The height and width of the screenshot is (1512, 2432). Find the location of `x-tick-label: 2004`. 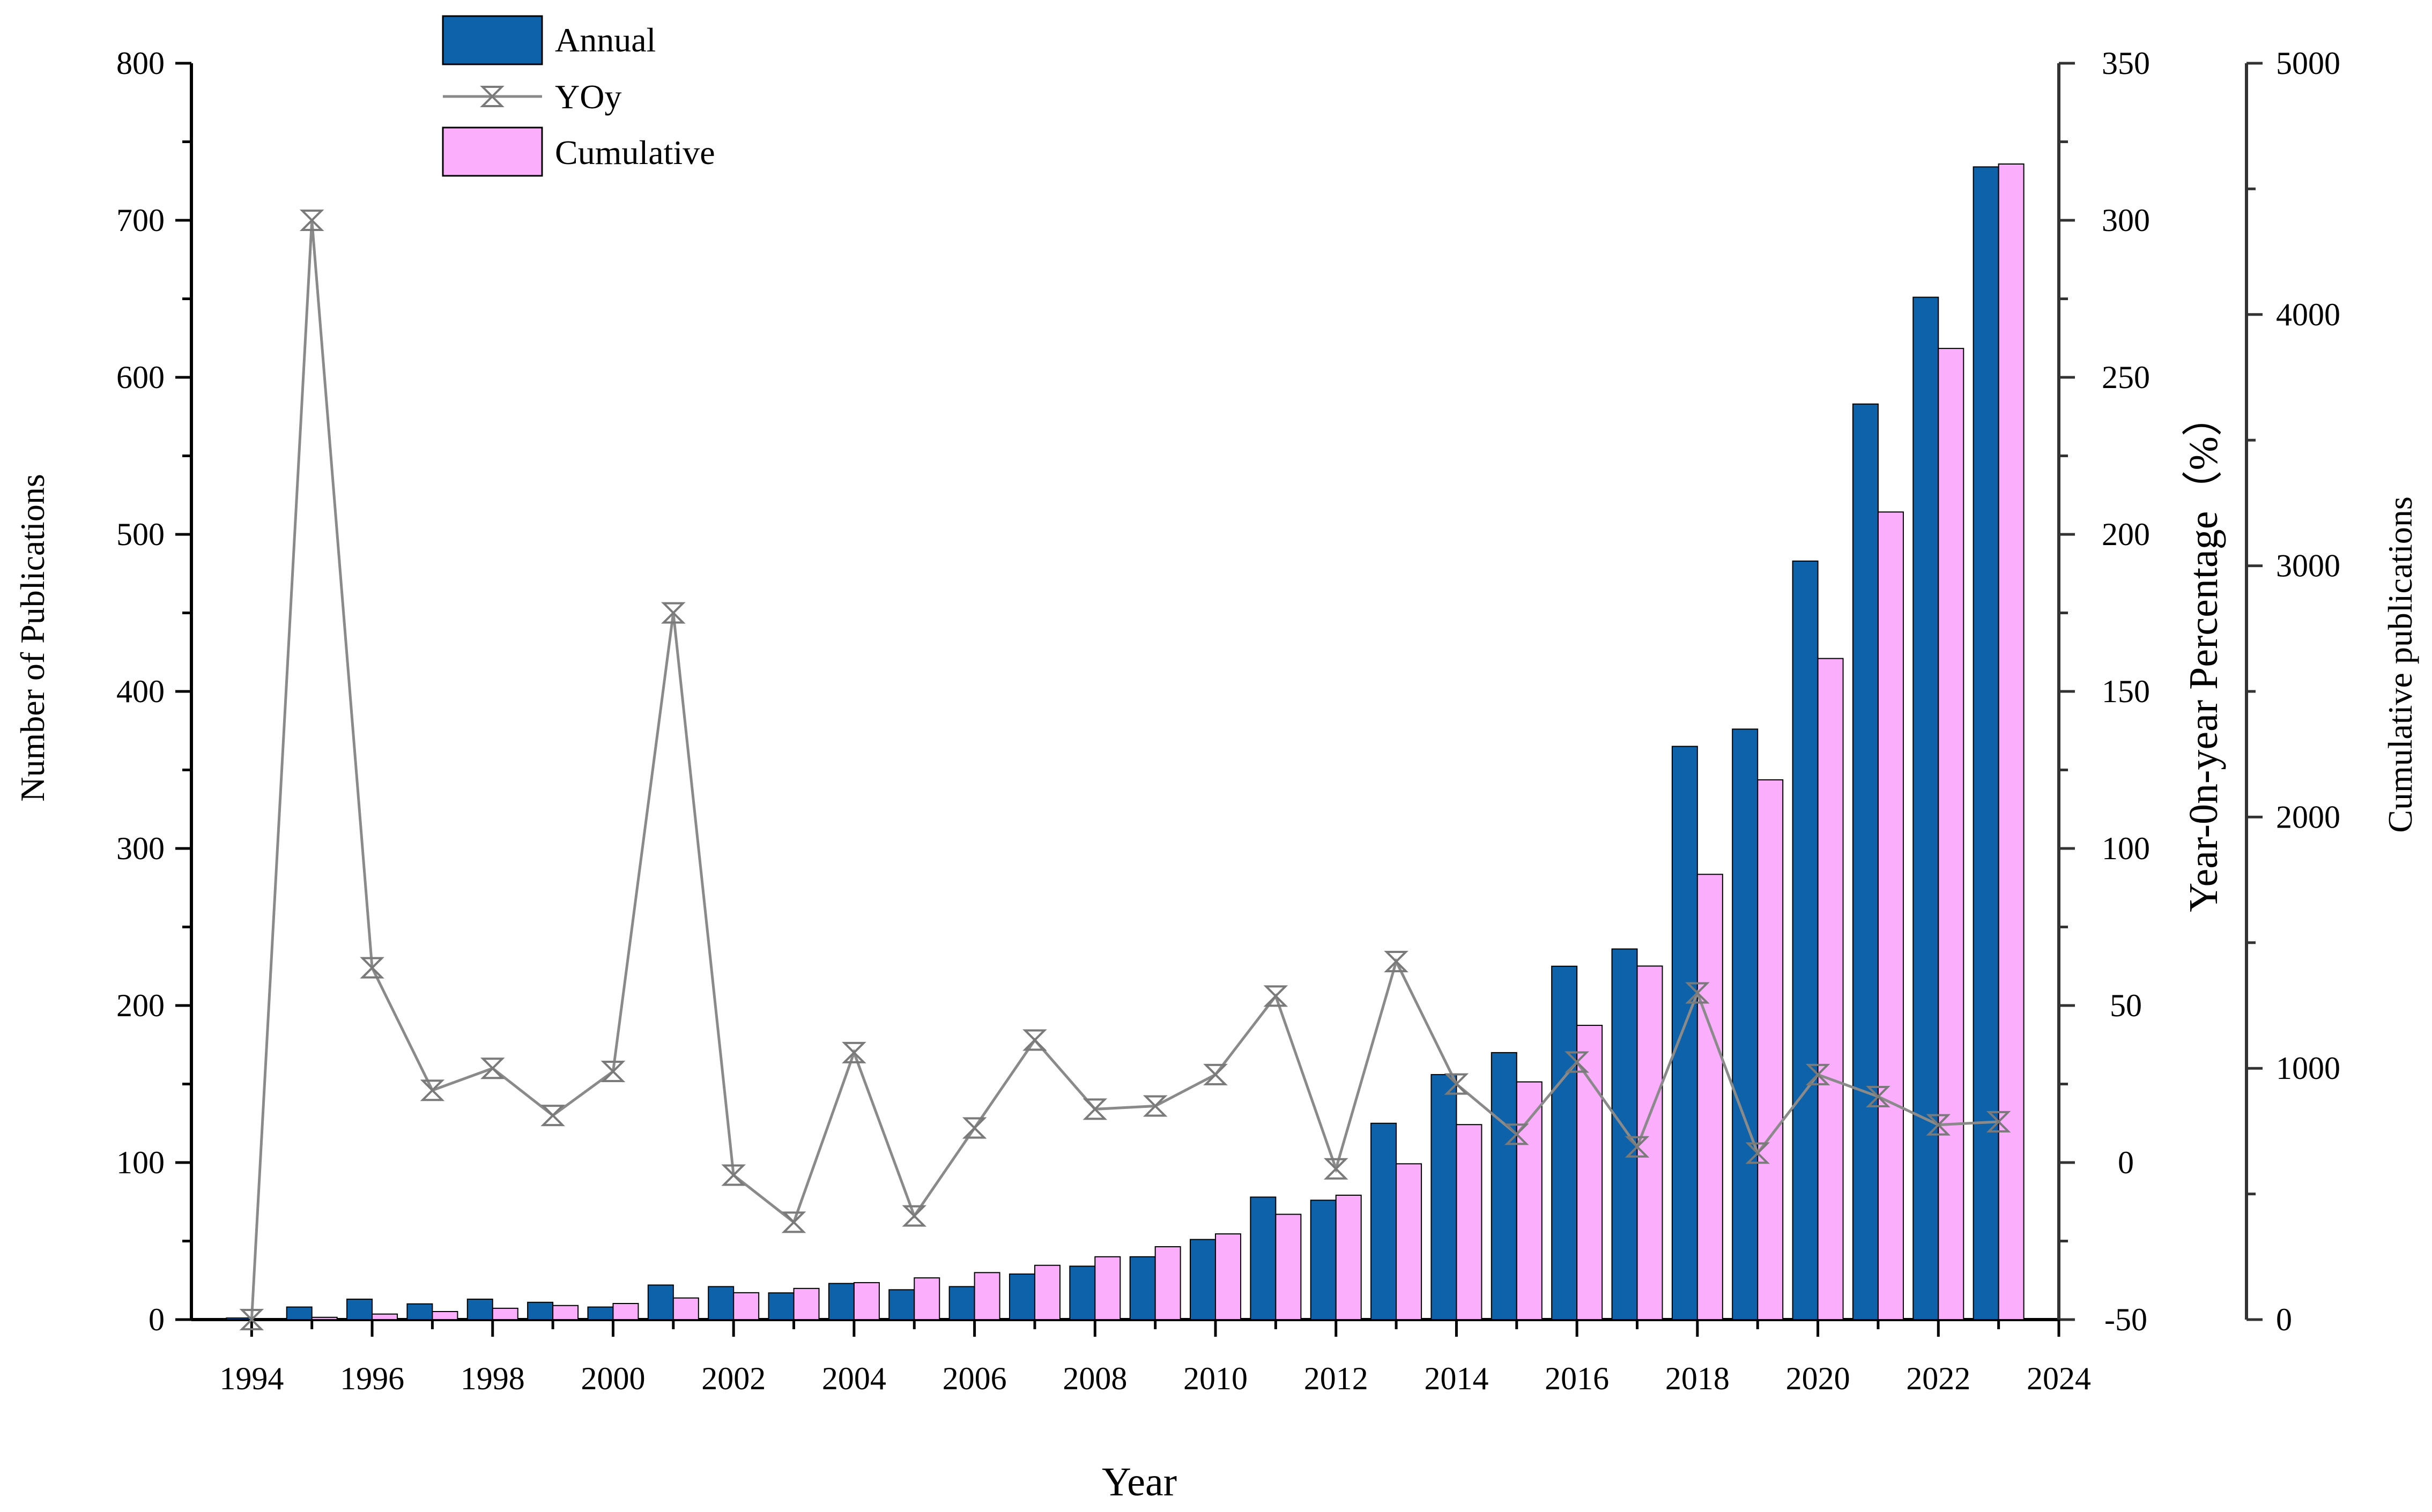

x-tick-label: 2004 is located at coordinates (854, 1378).